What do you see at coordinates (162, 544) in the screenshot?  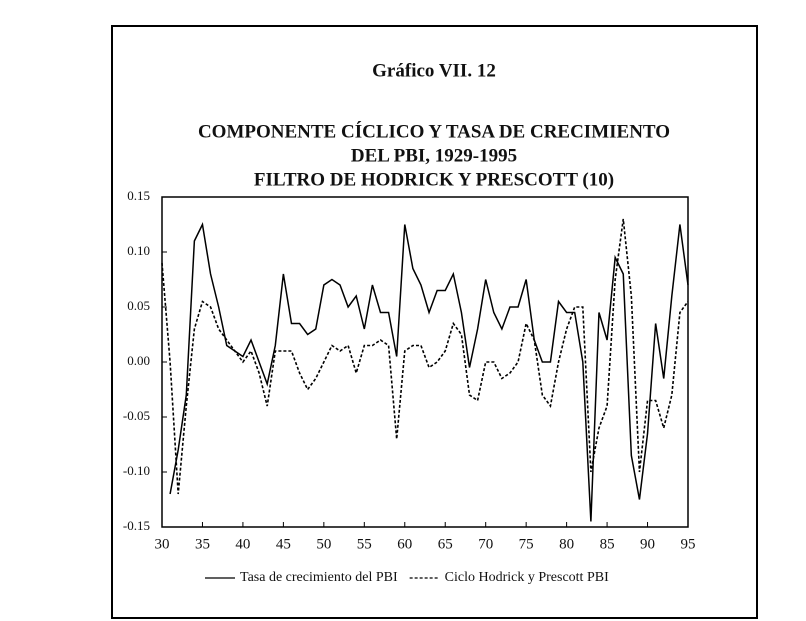 I see `x-tick-label: 30` at bounding box center [162, 544].